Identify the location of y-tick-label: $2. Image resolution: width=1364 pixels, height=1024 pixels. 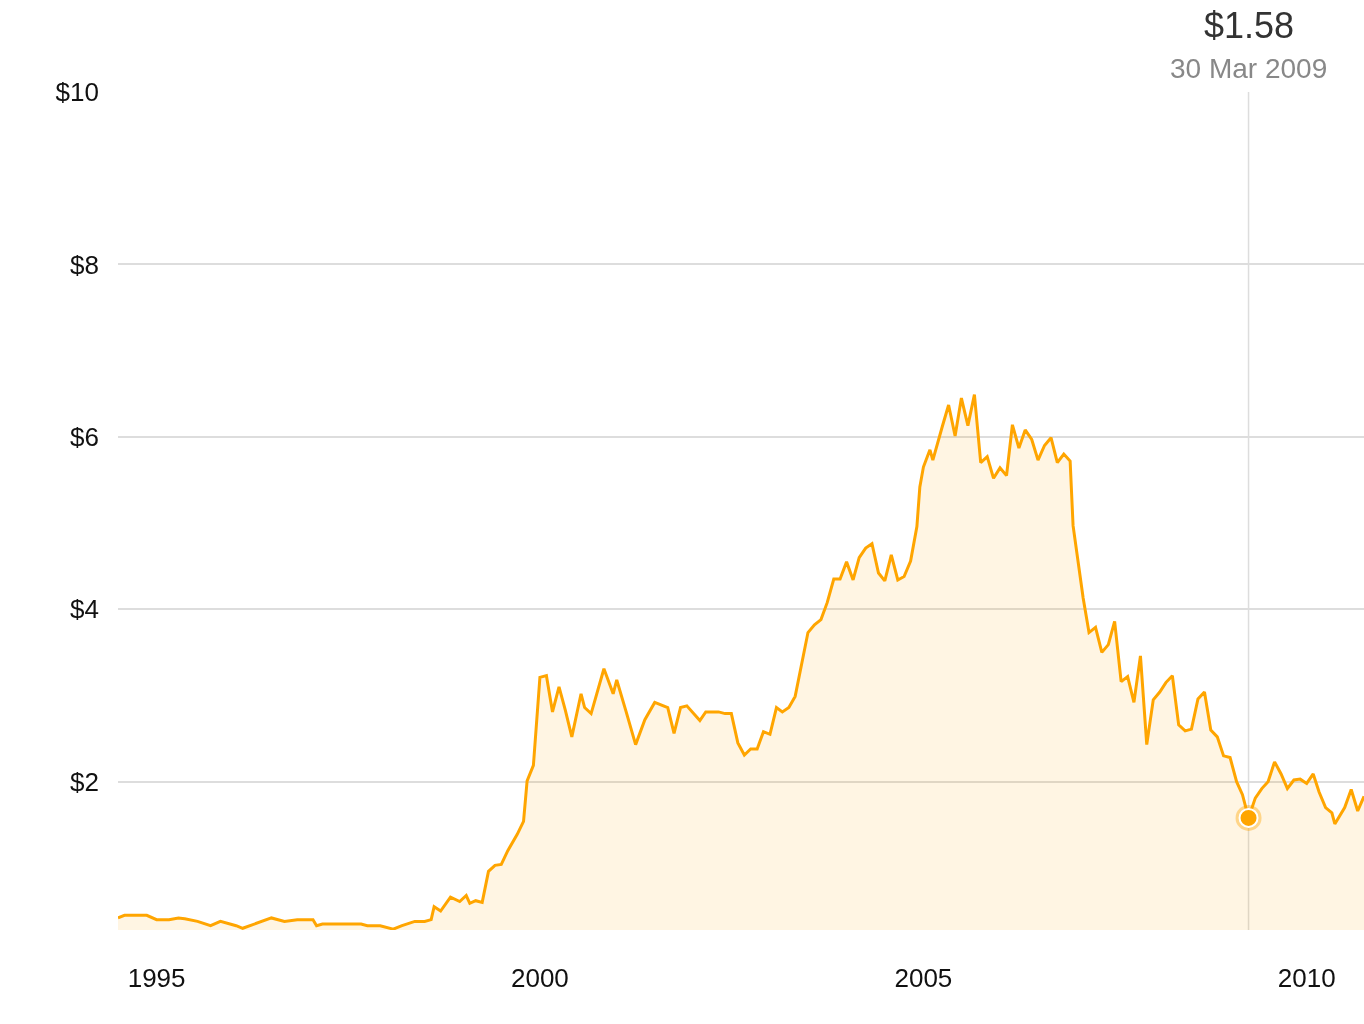
(84, 781).